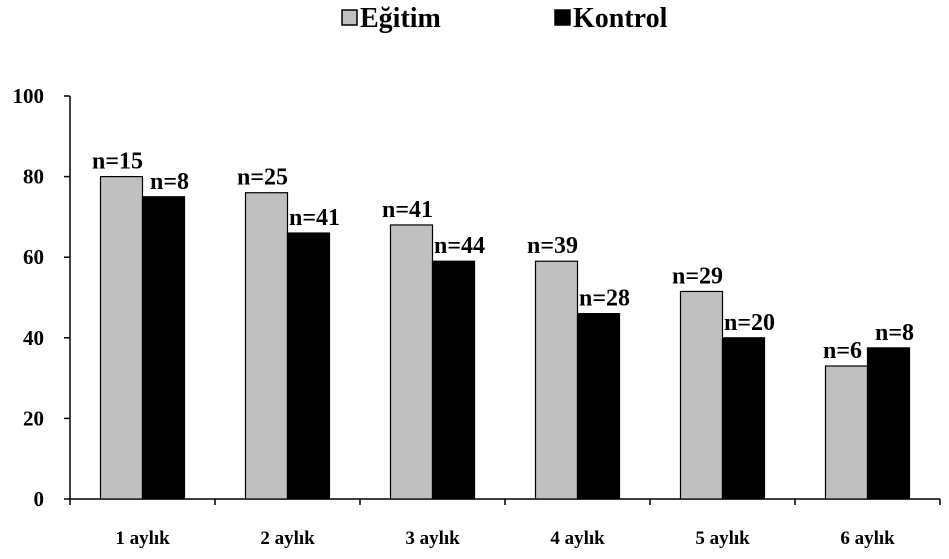 This screenshot has width=949, height=559. I want to click on data-label: n=25, so click(262, 178).